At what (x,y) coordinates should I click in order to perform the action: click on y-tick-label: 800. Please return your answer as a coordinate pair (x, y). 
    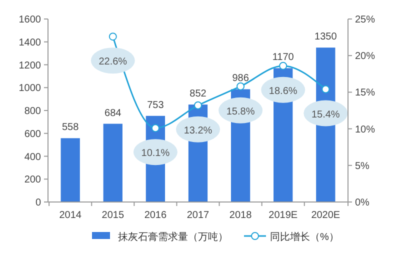
    Looking at the image, I should click on (33, 111).